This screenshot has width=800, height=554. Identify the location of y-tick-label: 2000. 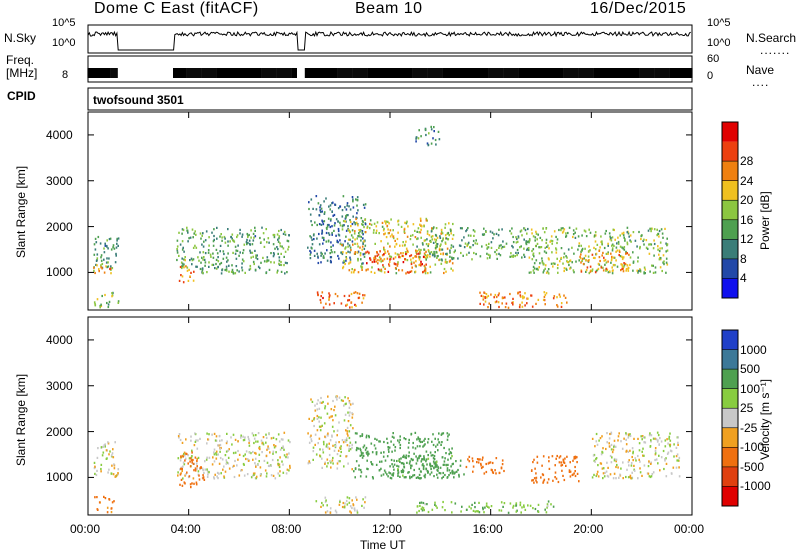
(59, 226).